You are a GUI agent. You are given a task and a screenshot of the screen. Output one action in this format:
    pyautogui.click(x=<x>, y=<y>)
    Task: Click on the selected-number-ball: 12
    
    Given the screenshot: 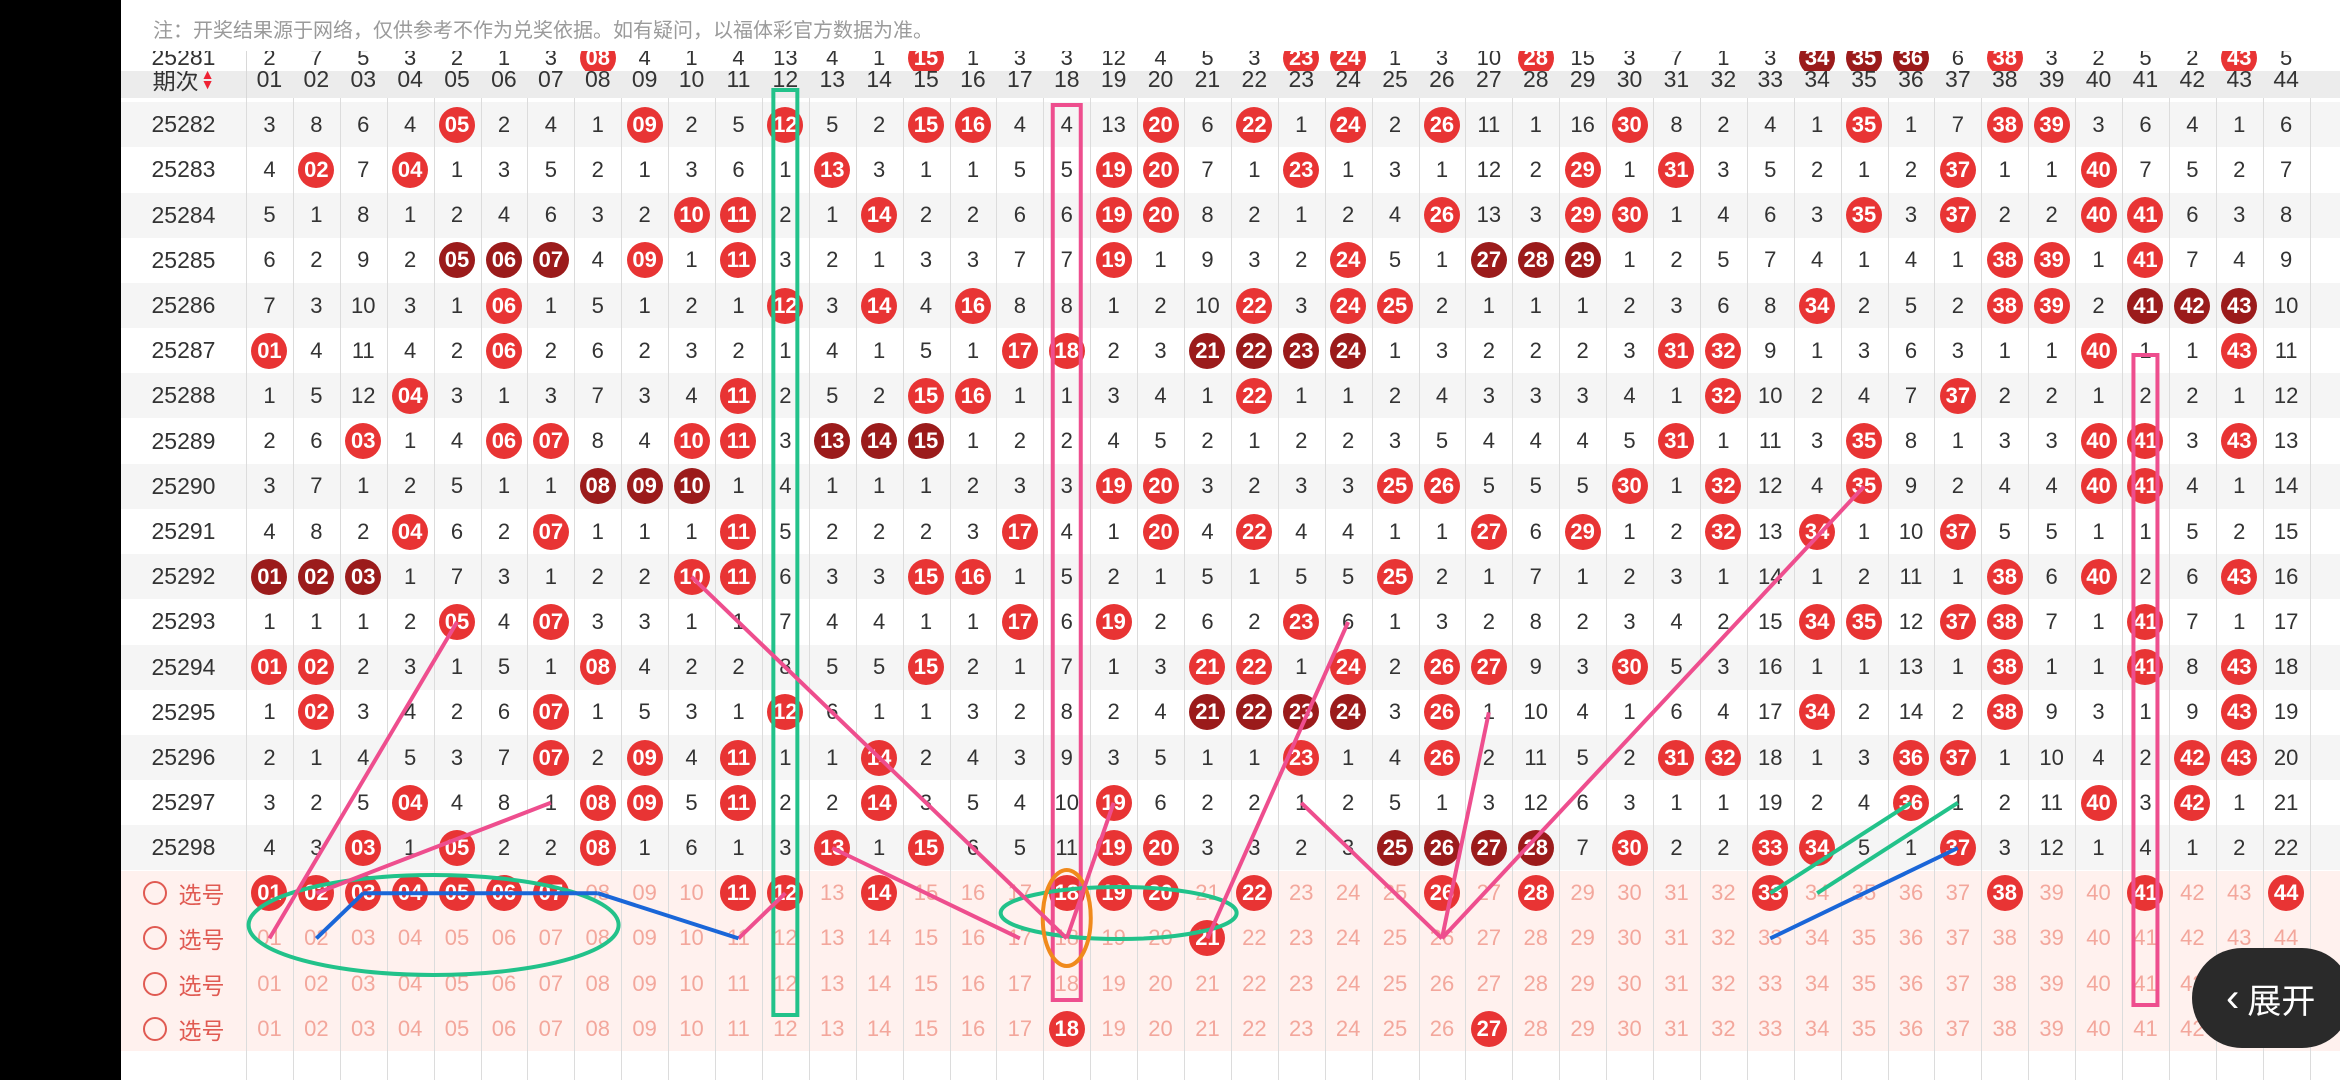 What is the action you would take?
    pyautogui.click(x=785, y=893)
    